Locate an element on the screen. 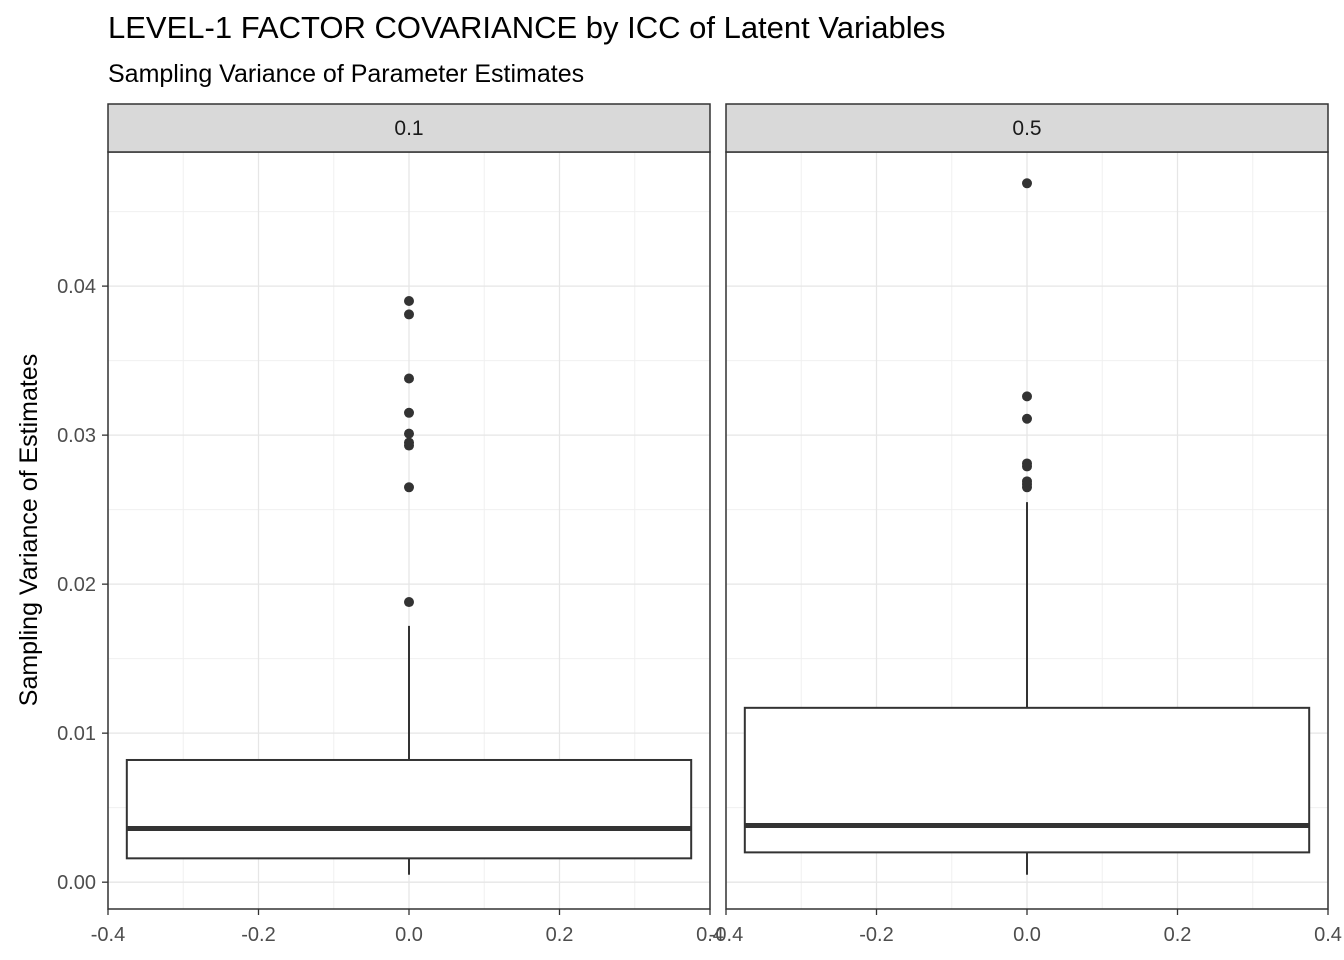 This screenshot has height=960, width=1344. y-tick-label: 0.03 is located at coordinates (76, 436).